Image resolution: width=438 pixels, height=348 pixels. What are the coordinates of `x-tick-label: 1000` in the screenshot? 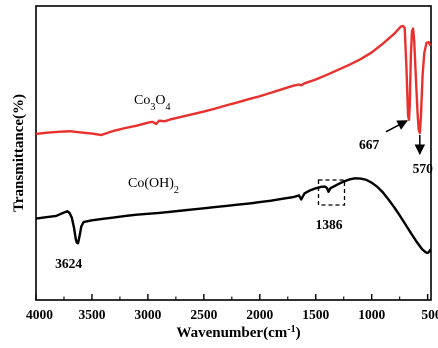 It's located at (371, 314).